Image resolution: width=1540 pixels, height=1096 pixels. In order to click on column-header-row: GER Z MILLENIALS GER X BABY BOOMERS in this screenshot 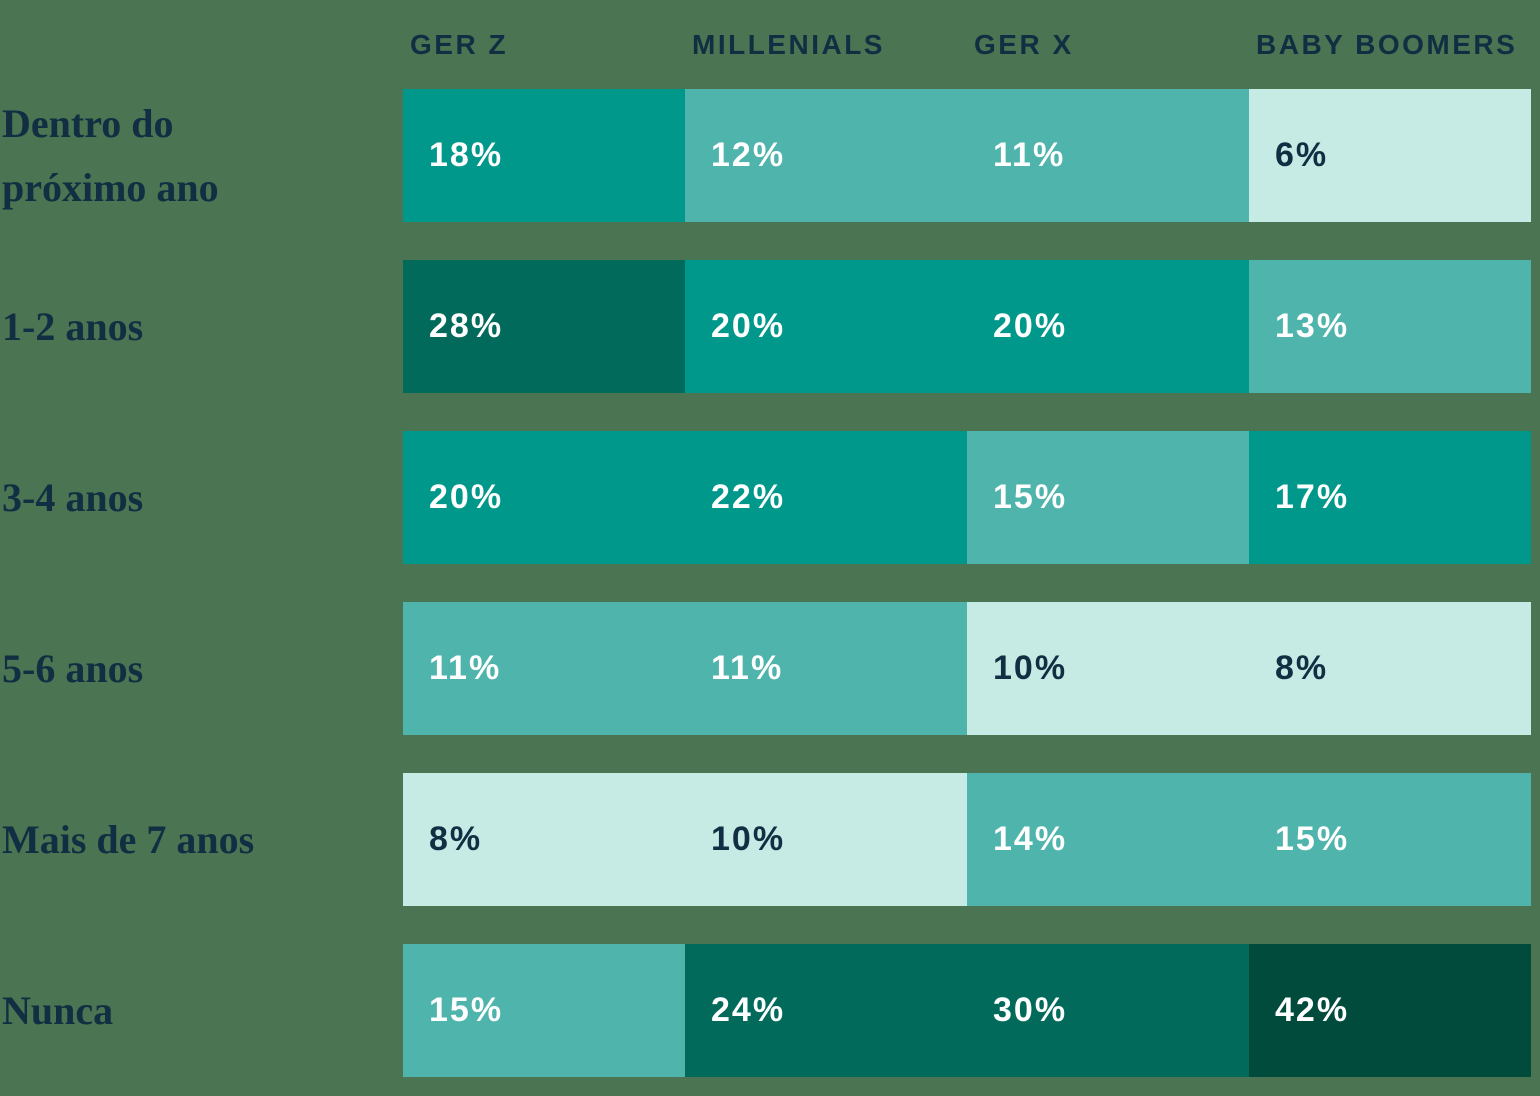, I will do `click(765, 44)`.